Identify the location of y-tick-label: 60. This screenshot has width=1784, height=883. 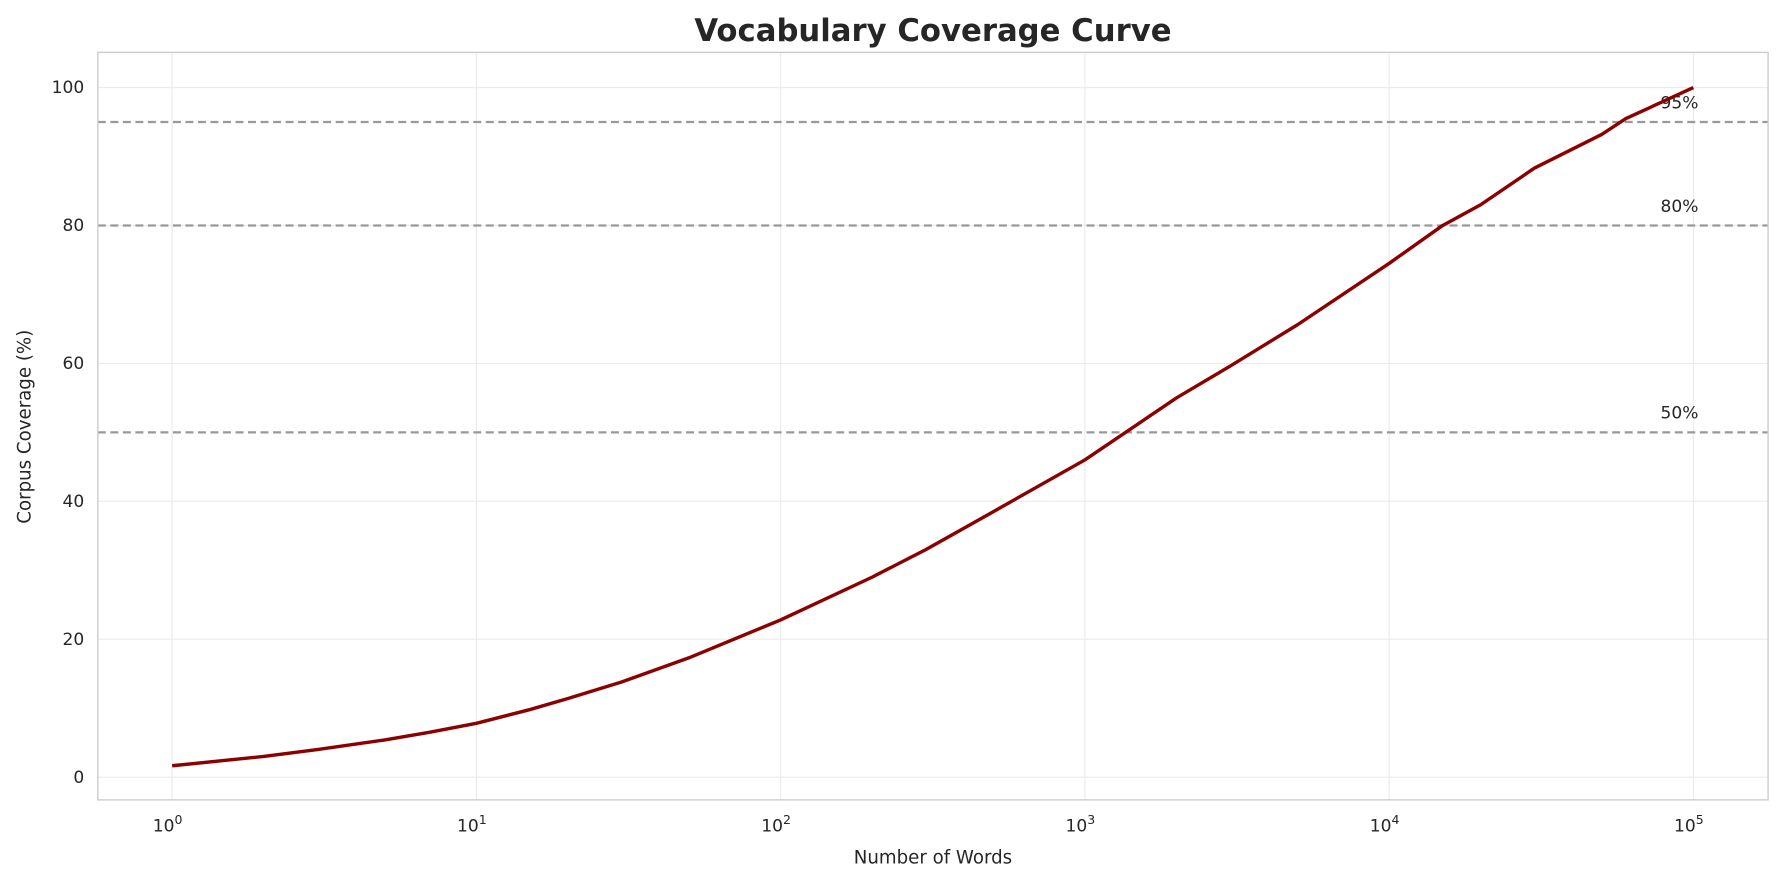
(73, 364).